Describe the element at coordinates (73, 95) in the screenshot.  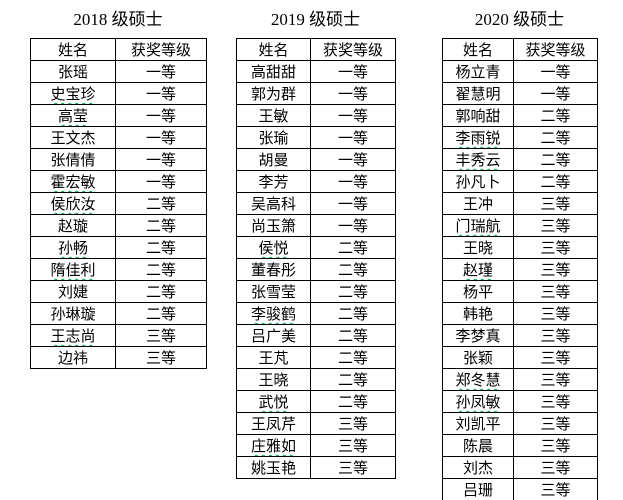
I see `student-name: 史宝珍` at that location.